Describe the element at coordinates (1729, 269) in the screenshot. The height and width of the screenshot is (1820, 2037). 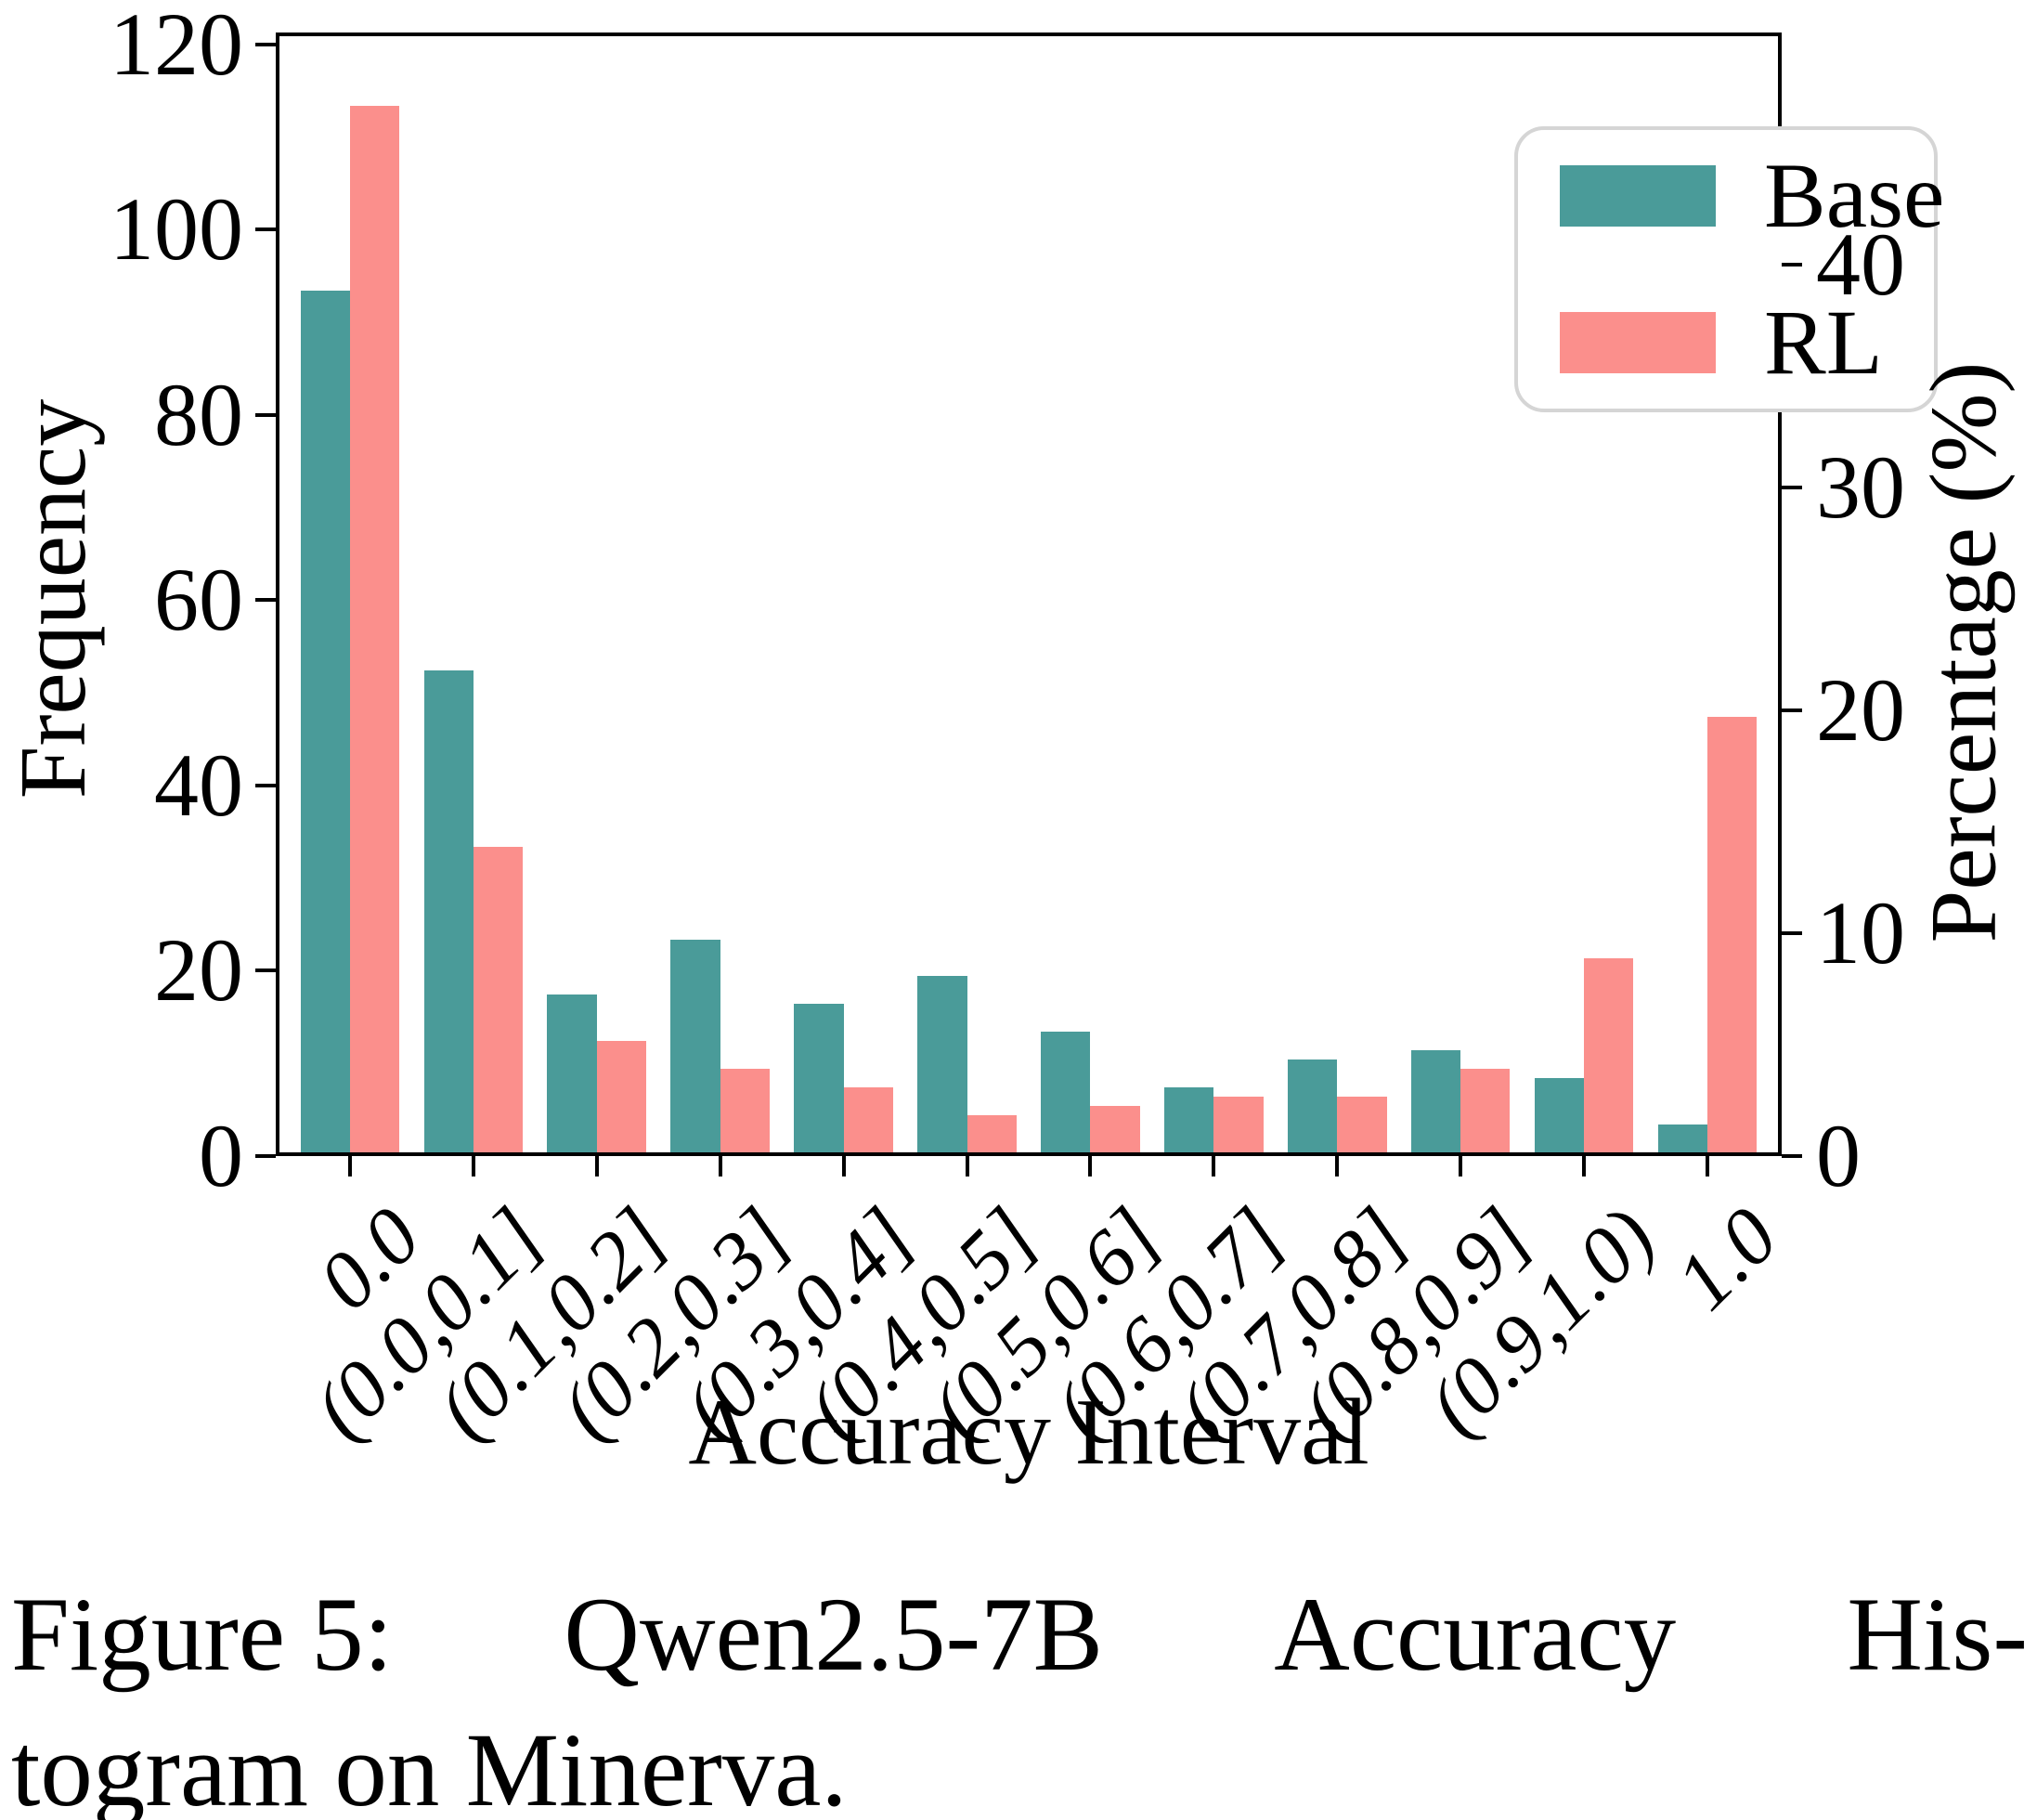
I see `legend: Base RL` at that location.